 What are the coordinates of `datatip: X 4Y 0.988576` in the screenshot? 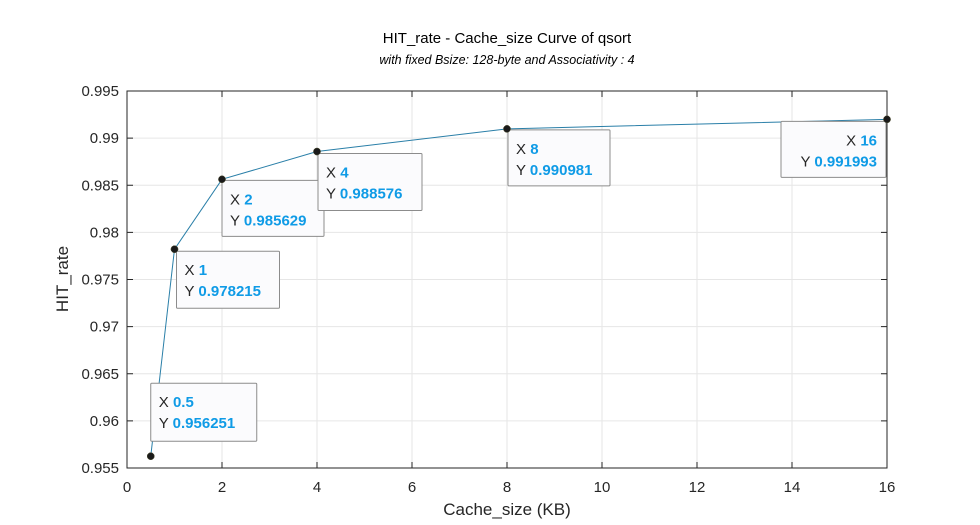 It's located at (370, 182).